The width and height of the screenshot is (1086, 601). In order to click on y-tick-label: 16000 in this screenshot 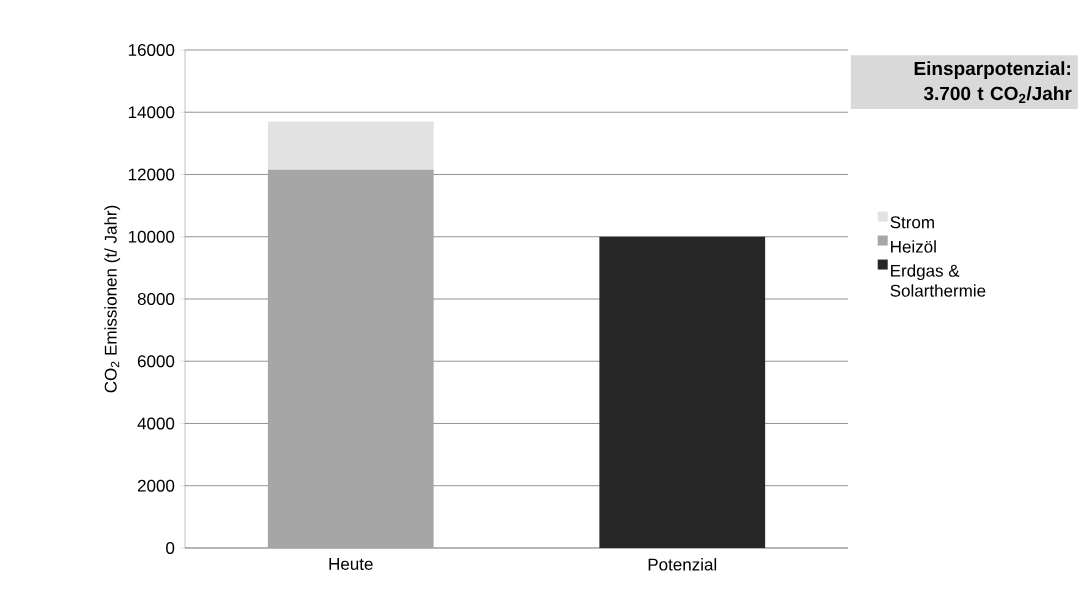, I will do `click(151, 50)`.